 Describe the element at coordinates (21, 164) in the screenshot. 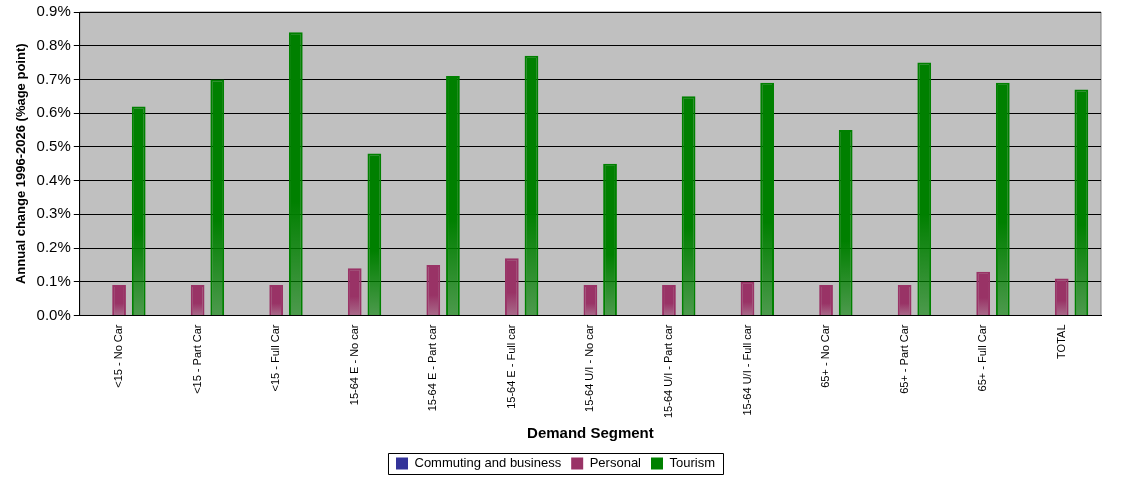

I see `y-axis-title: Annual change 1996-2026 (%age point)` at that location.